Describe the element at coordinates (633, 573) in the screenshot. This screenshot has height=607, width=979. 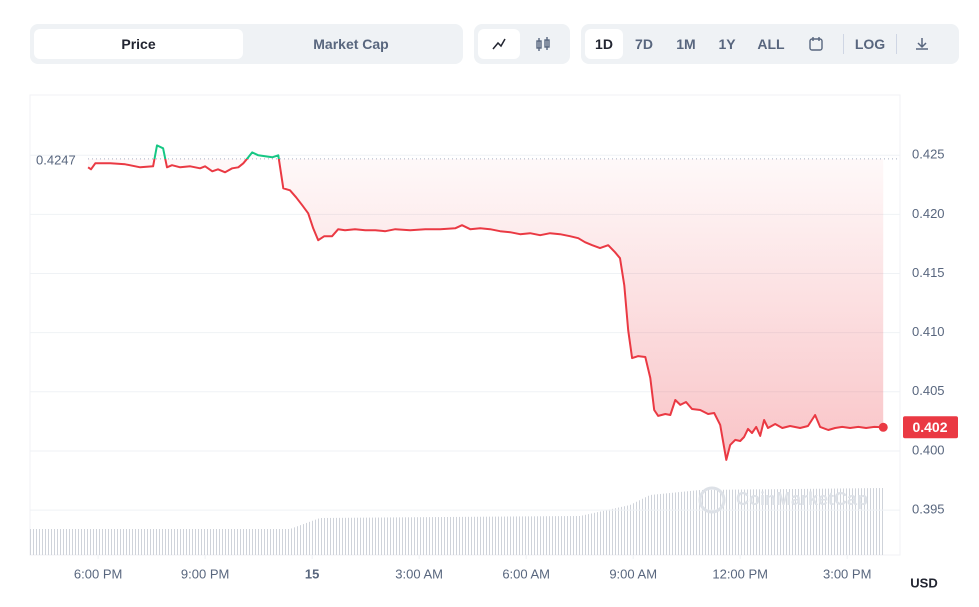
I see `x-tick-label: 9:00 AM` at that location.